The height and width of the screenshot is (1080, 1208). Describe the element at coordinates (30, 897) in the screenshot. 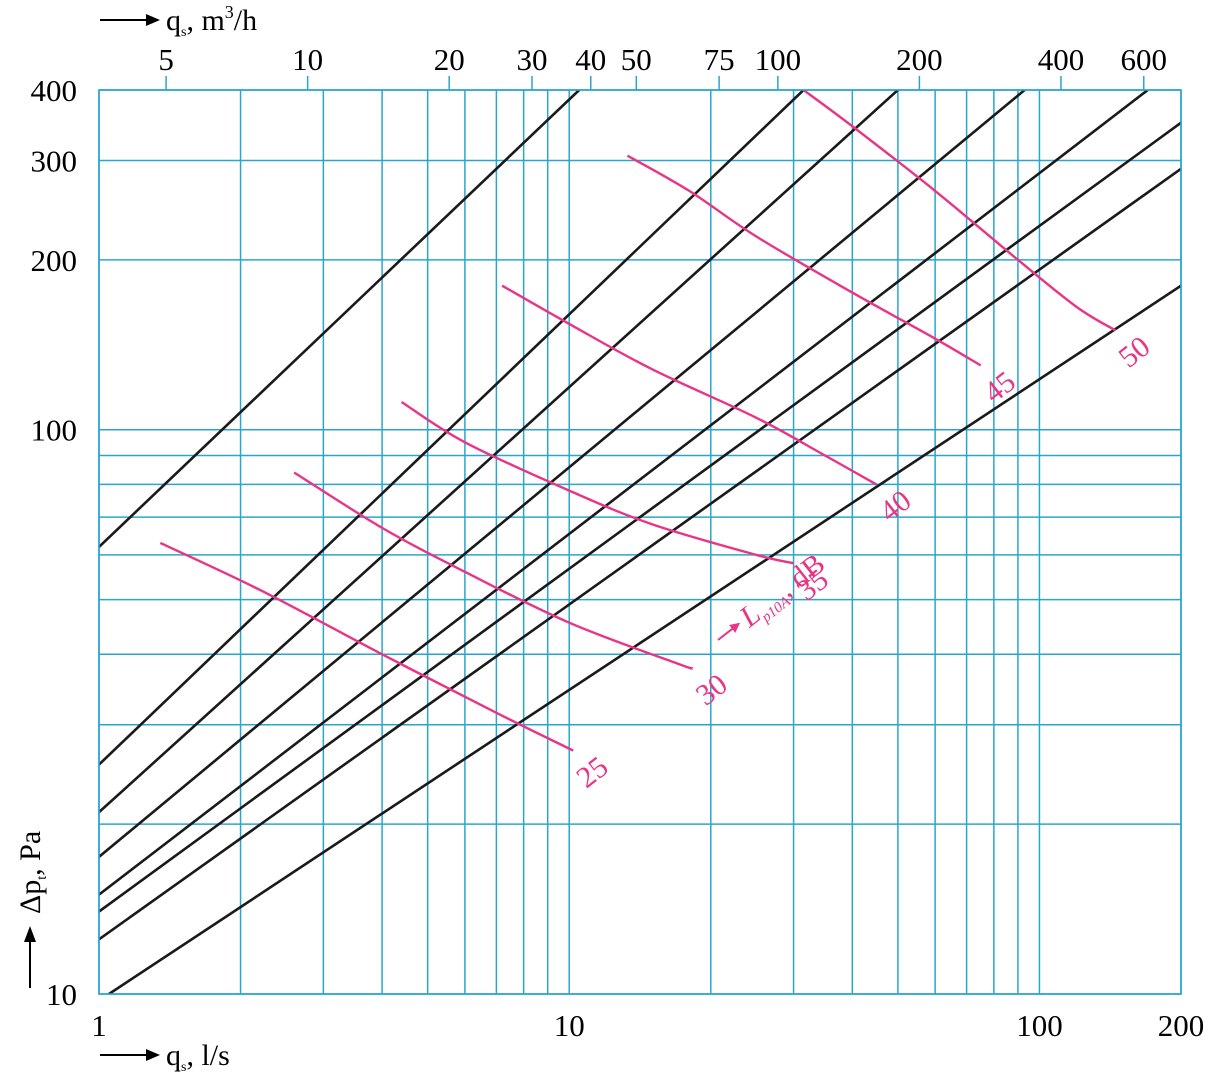

I see `y-label-base: Δp` at that location.